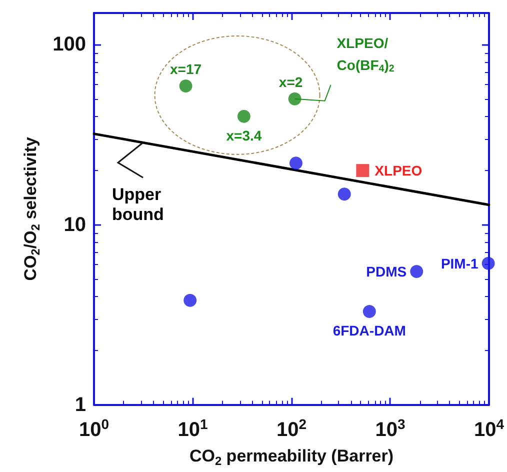 Image resolution: width=507 pixels, height=472 pixels. What do you see at coordinates (290, 82) in the screenshot?
I see `annotation: x=2` at bounding box center [290, 82].